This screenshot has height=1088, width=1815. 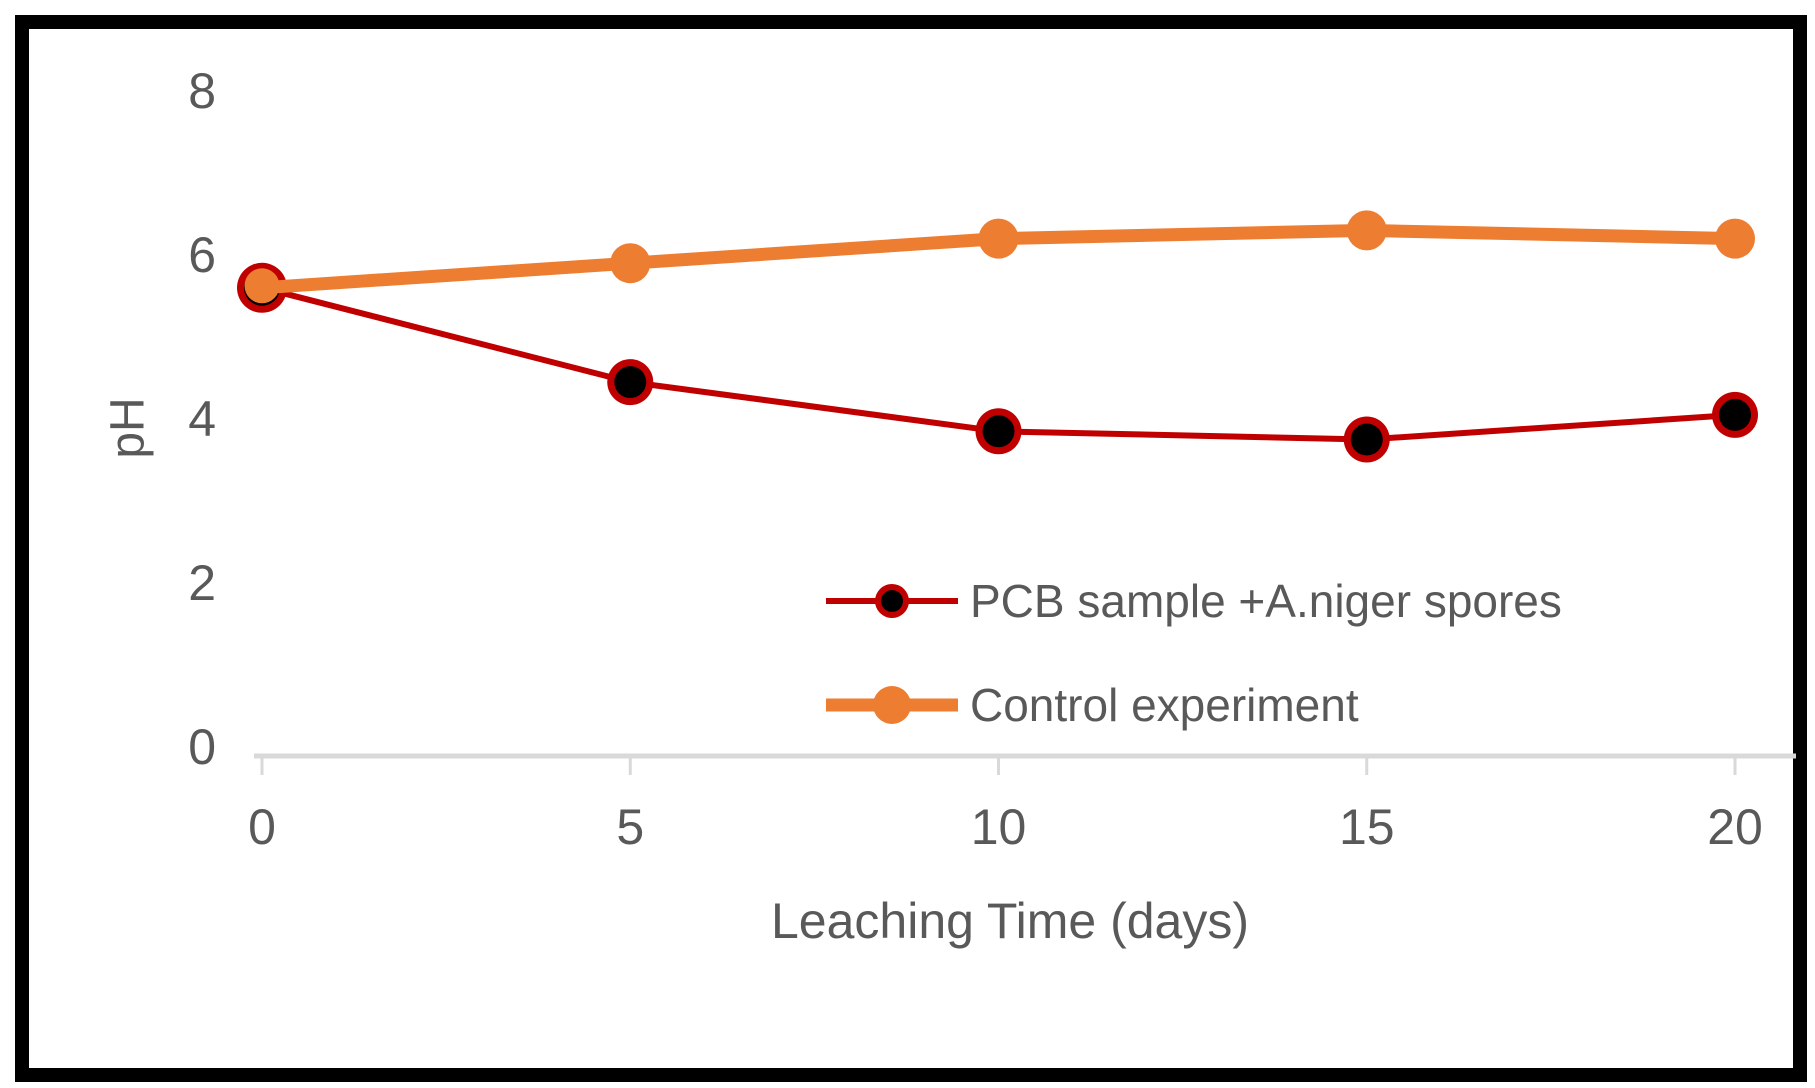 What do you see at coordinates (1367, 827) in the screenshot?
I see `x-tick-label: 15` at bounding box center [1367, 827].